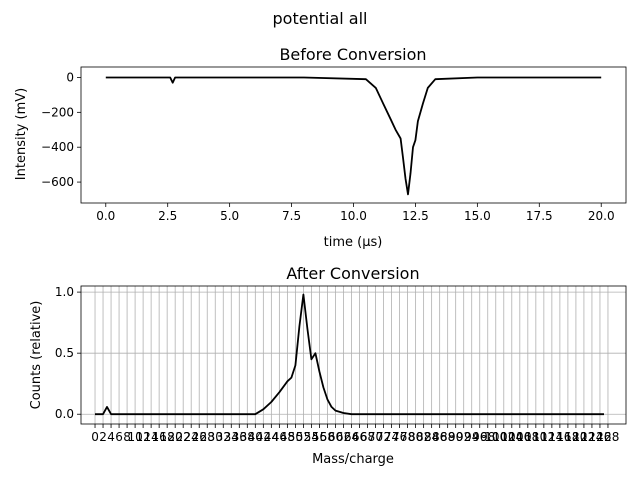 This screenshot has height=480, width=640. What do you see at coordinates (64, 292) in the screenshot?
I see `y-tick-label: 1.0` at bounding box center [64, 292].